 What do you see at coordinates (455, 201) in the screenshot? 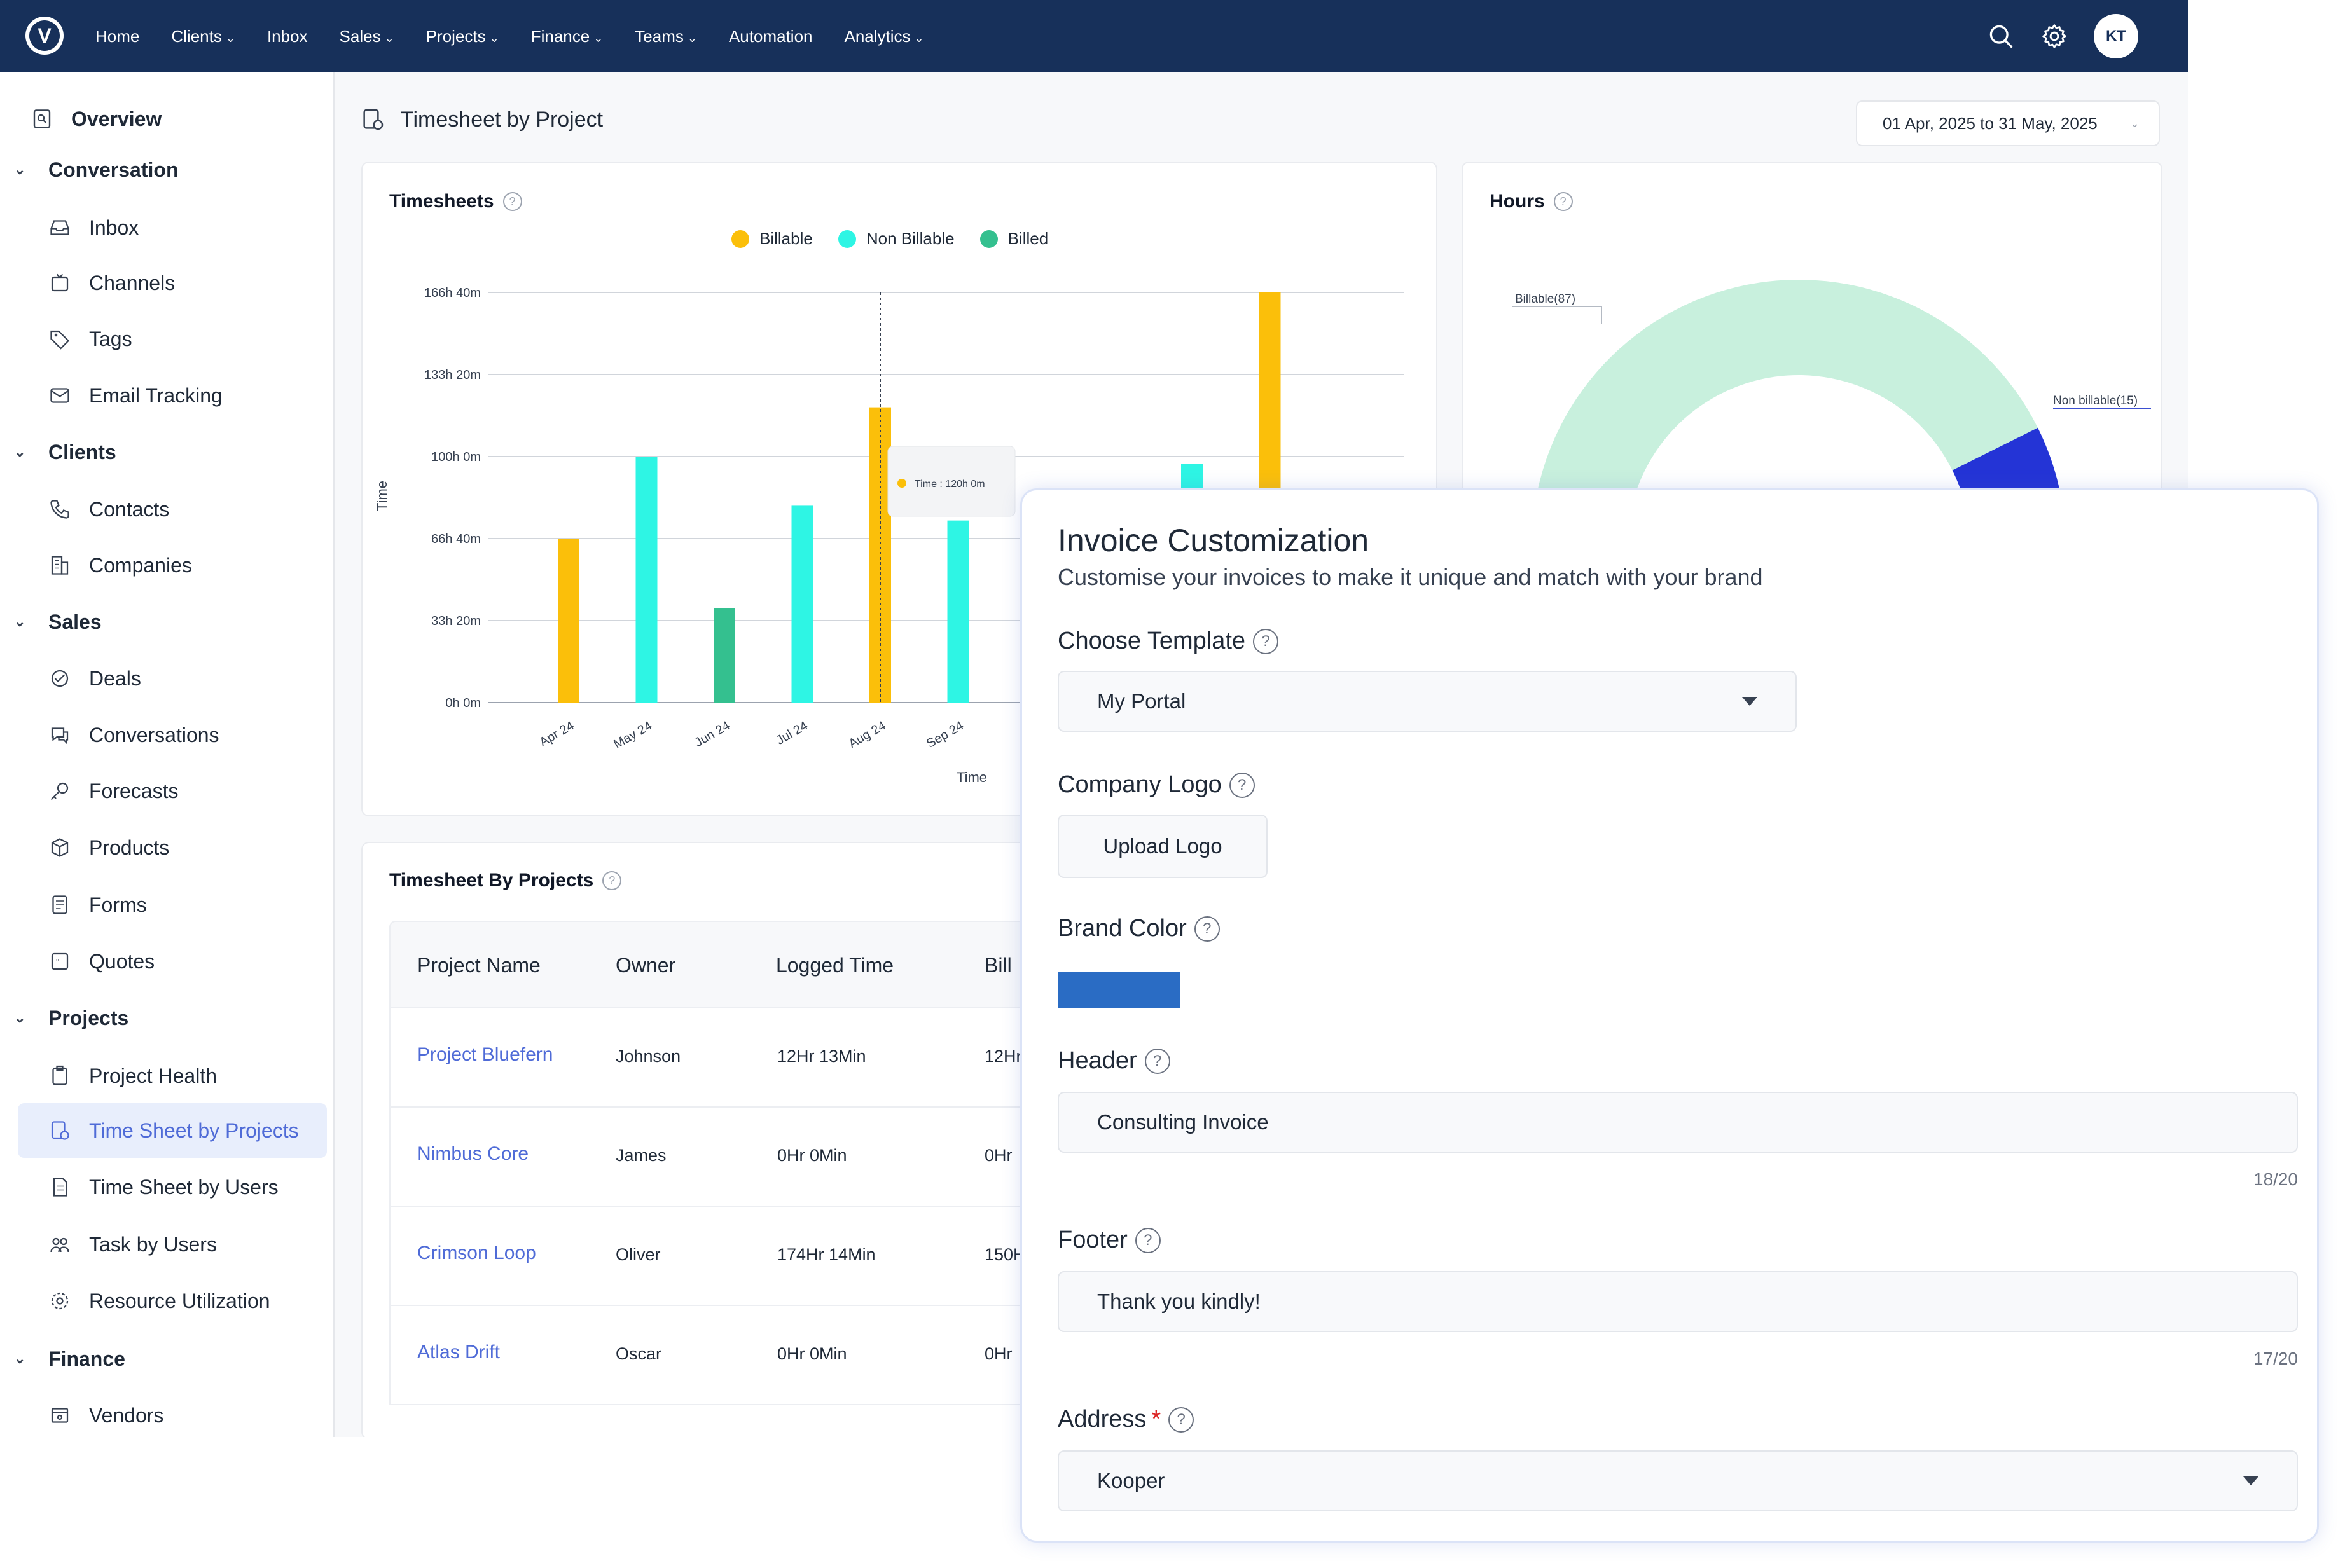
I see `timesheets-title: Timesheets?` at bounding box center [455, 201].